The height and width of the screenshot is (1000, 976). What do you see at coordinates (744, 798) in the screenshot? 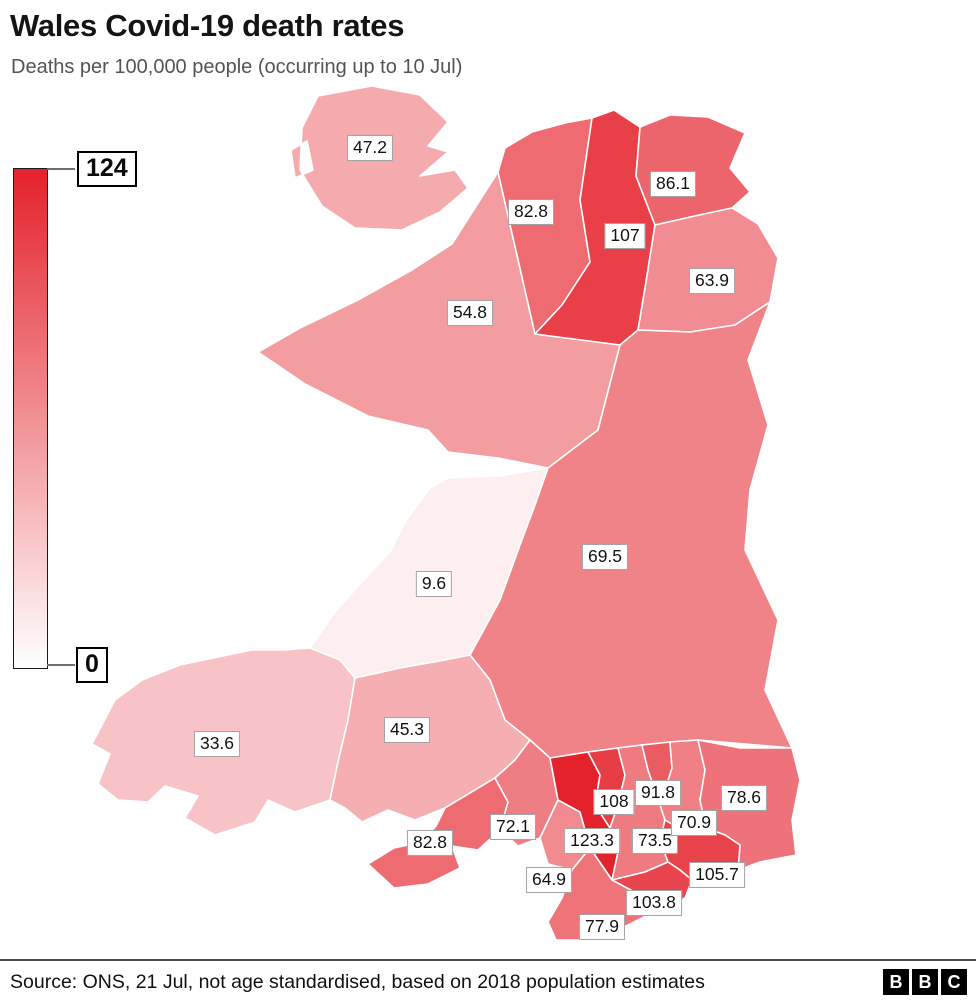
I see `region-value-label: 78.6` at bounding box center [744, 798].